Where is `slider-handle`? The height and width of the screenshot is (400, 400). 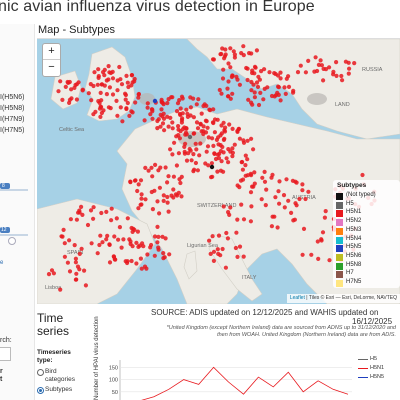 slider-handle is located at coordinates (12, 241).